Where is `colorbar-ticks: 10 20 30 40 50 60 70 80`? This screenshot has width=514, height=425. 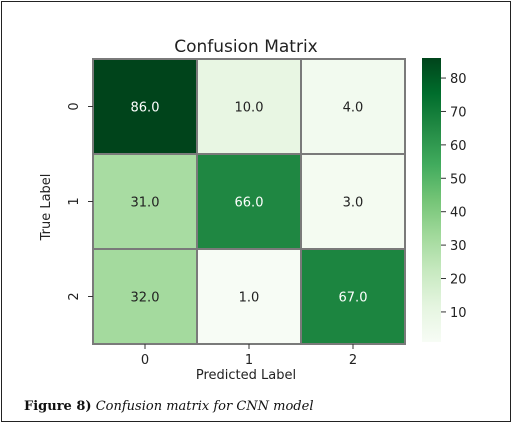
colorbar-ticks: 10 20 30 40 50 60 70 80 is located at coordinates (454, 196).